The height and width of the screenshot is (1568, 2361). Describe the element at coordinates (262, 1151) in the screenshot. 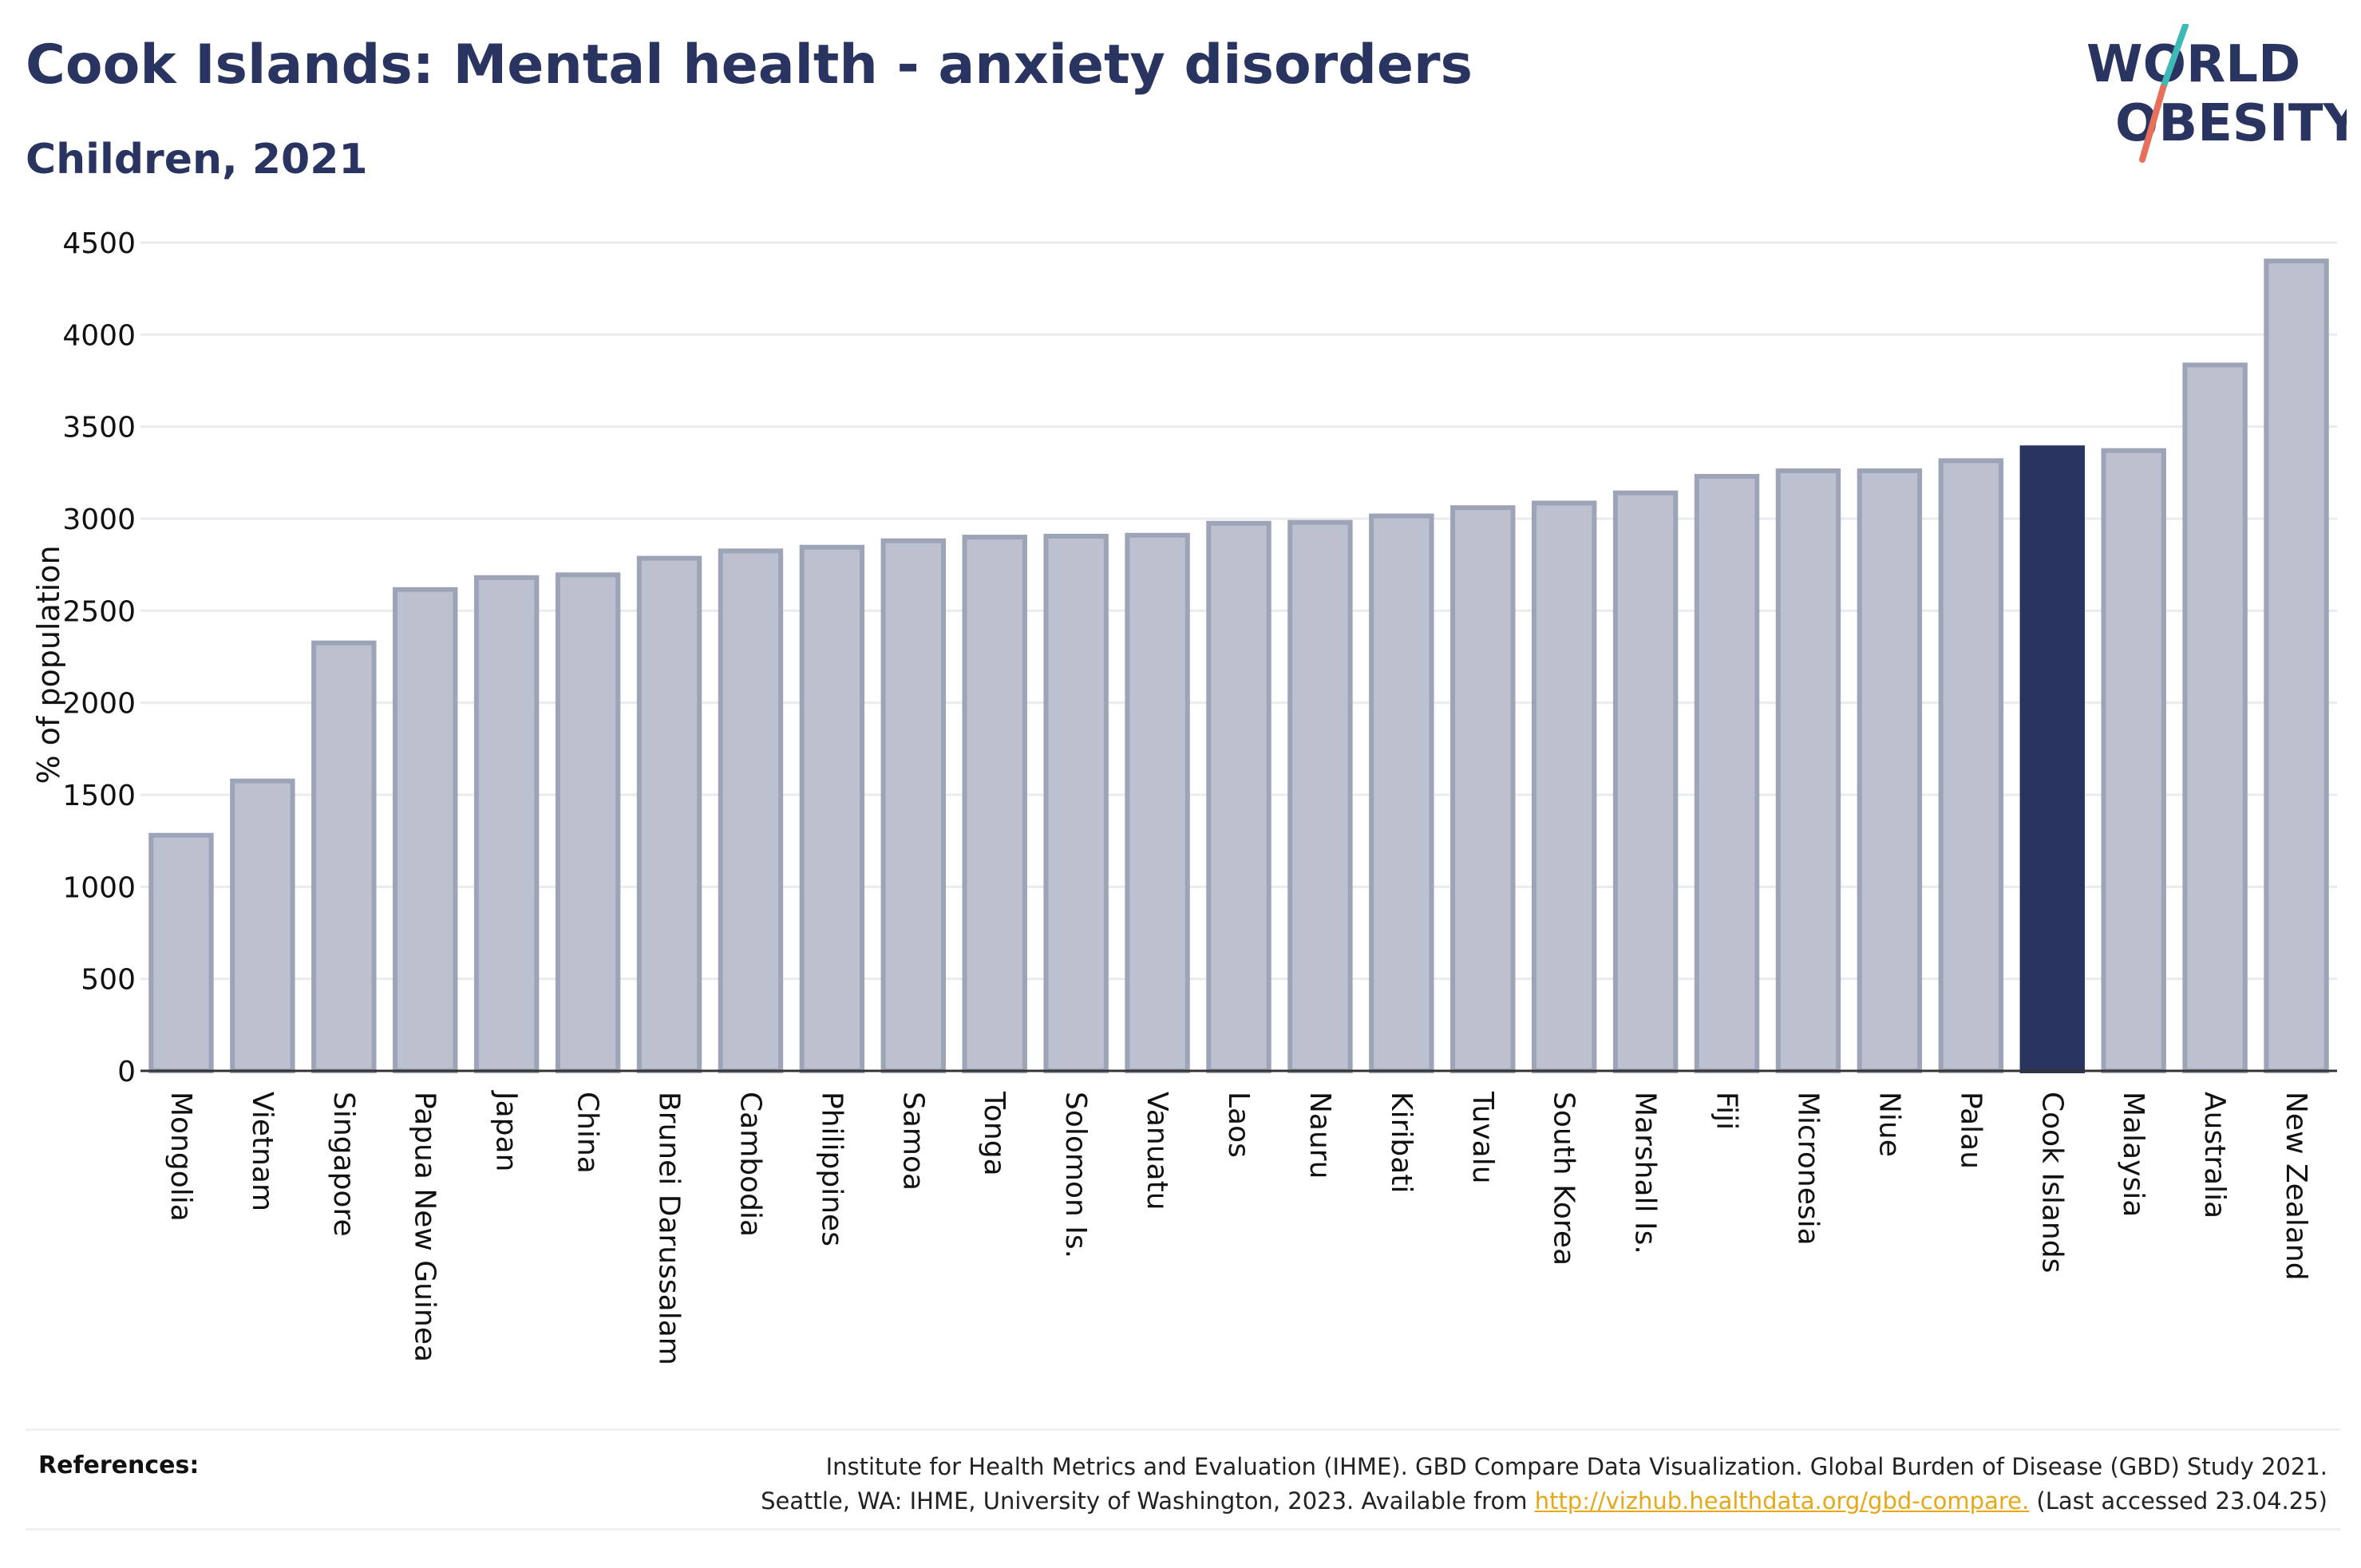

I see `x-tick-label: Vietnam` at that location.